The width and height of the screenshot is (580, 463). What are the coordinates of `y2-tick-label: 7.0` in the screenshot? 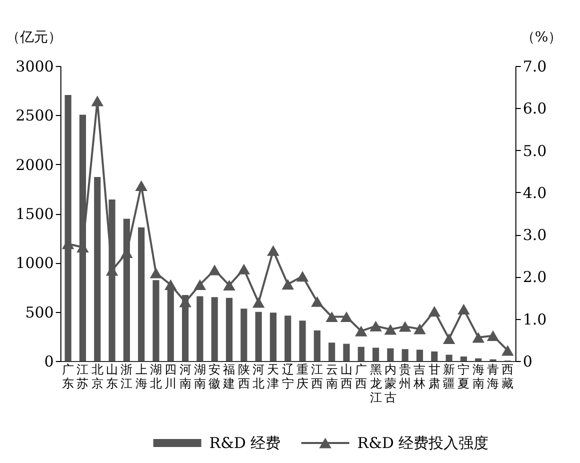 It's located at (534, 67).